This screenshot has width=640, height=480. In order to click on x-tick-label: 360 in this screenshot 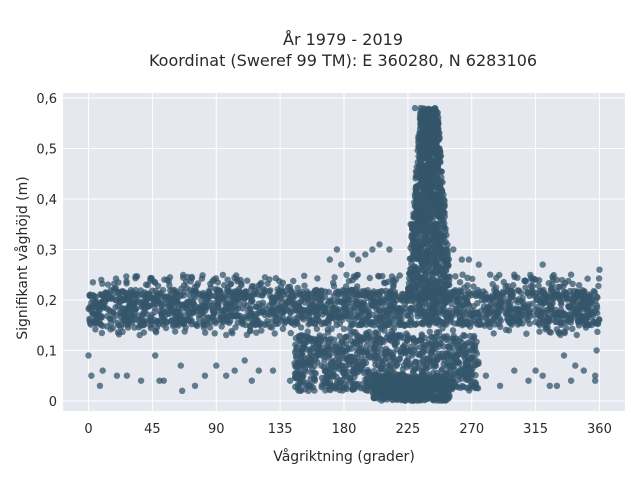, I will do `click(599, 429)`.